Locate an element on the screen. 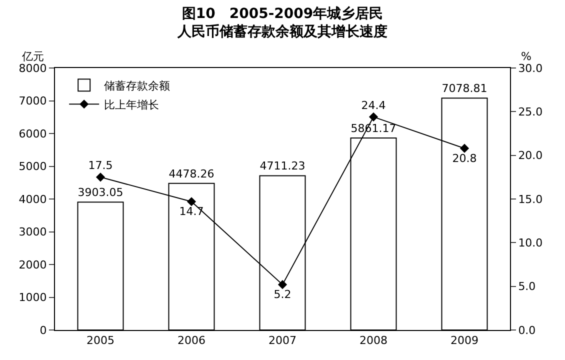 The height and width of the screenshot is (360, 565). legend-label: 比上年增长 is located at coordinates (132, 105).